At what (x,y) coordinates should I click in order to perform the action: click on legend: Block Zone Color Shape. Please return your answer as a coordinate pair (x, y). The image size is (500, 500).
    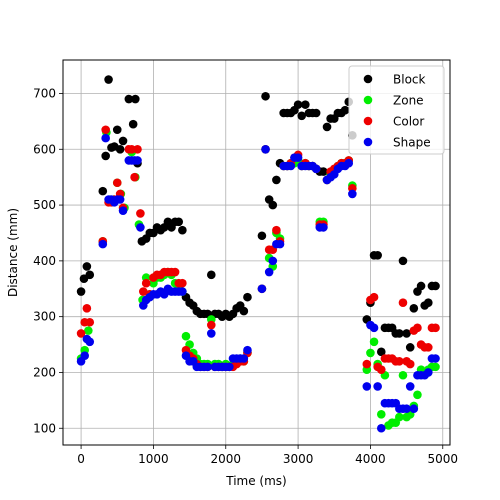
    Looking at the image, I should click on (396, 110).